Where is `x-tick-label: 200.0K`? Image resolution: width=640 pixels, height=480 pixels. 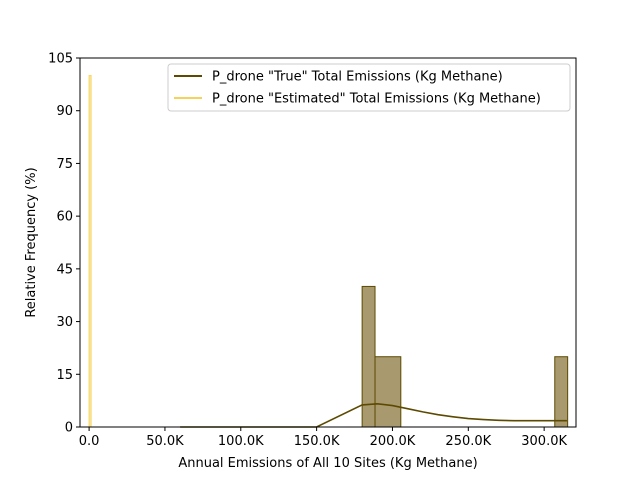
x-tick-label: 200.0K is located at coordinates (393, 441).